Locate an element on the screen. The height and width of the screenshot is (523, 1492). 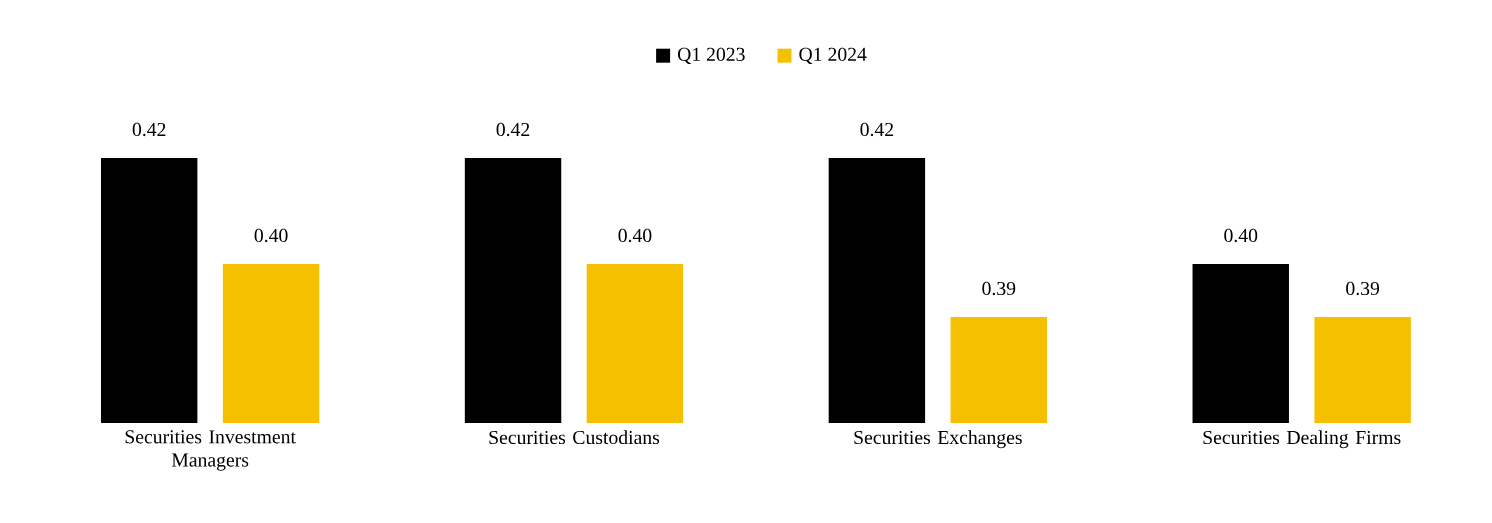
legend-label: Q1 2024 is located at coordinates (833, 55).